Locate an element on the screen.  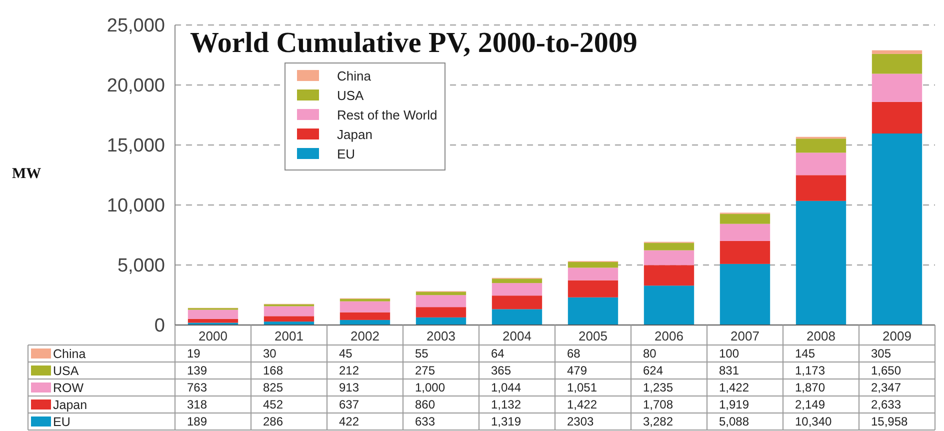
text: ROW is located at coordinates (68, 387).